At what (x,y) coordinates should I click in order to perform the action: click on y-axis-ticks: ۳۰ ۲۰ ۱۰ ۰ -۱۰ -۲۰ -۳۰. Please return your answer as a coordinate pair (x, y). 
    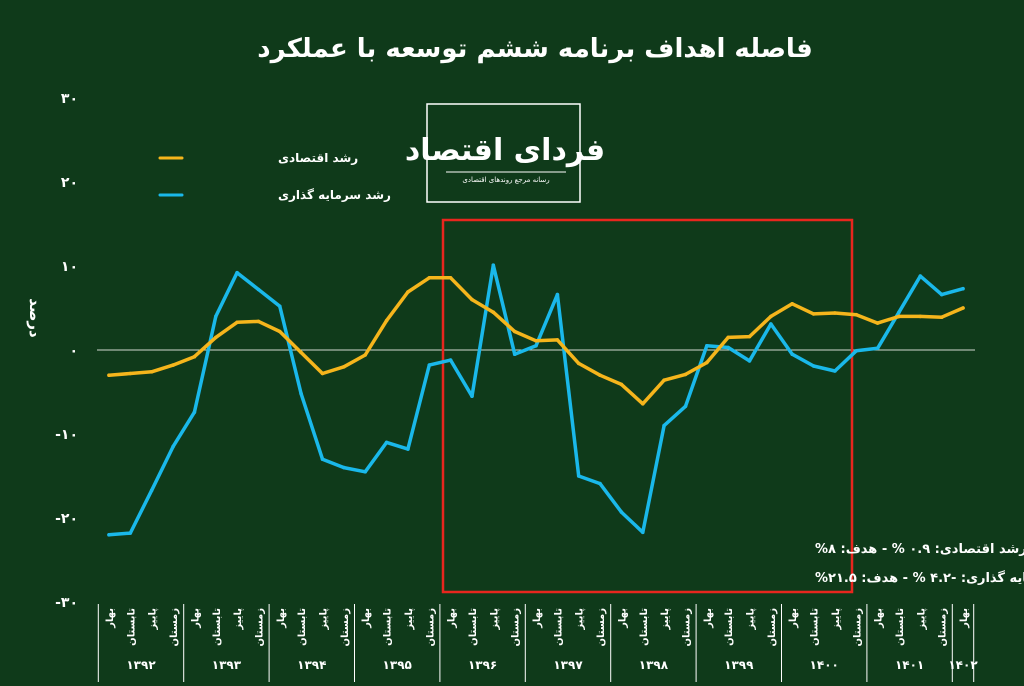
    Looking at the image, I should click on (66, 351).